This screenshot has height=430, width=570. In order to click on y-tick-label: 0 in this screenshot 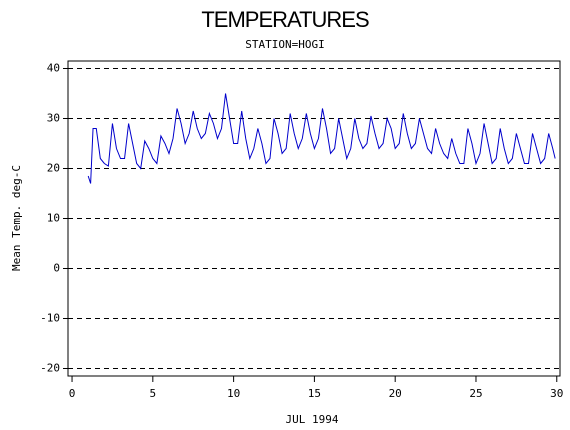, I will do `click(56, 268)`.